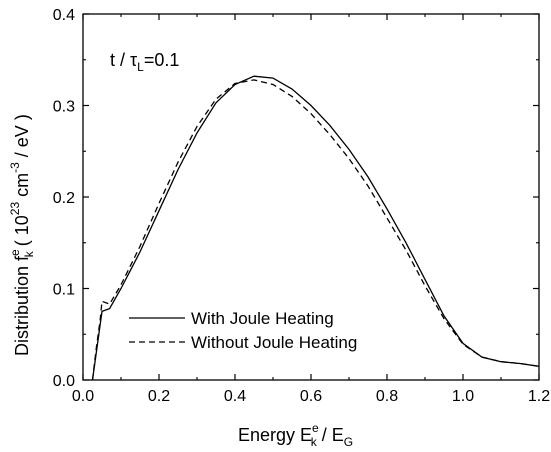 This screenshot has height=452, width=551. I want to click on y-tick-label: 0.3, so click(64, 107).